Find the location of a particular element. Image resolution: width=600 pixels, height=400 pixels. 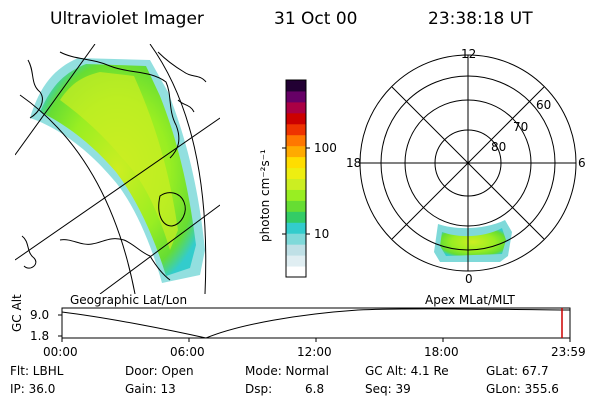

coastline-top-right is located at coordinates (182, 82).